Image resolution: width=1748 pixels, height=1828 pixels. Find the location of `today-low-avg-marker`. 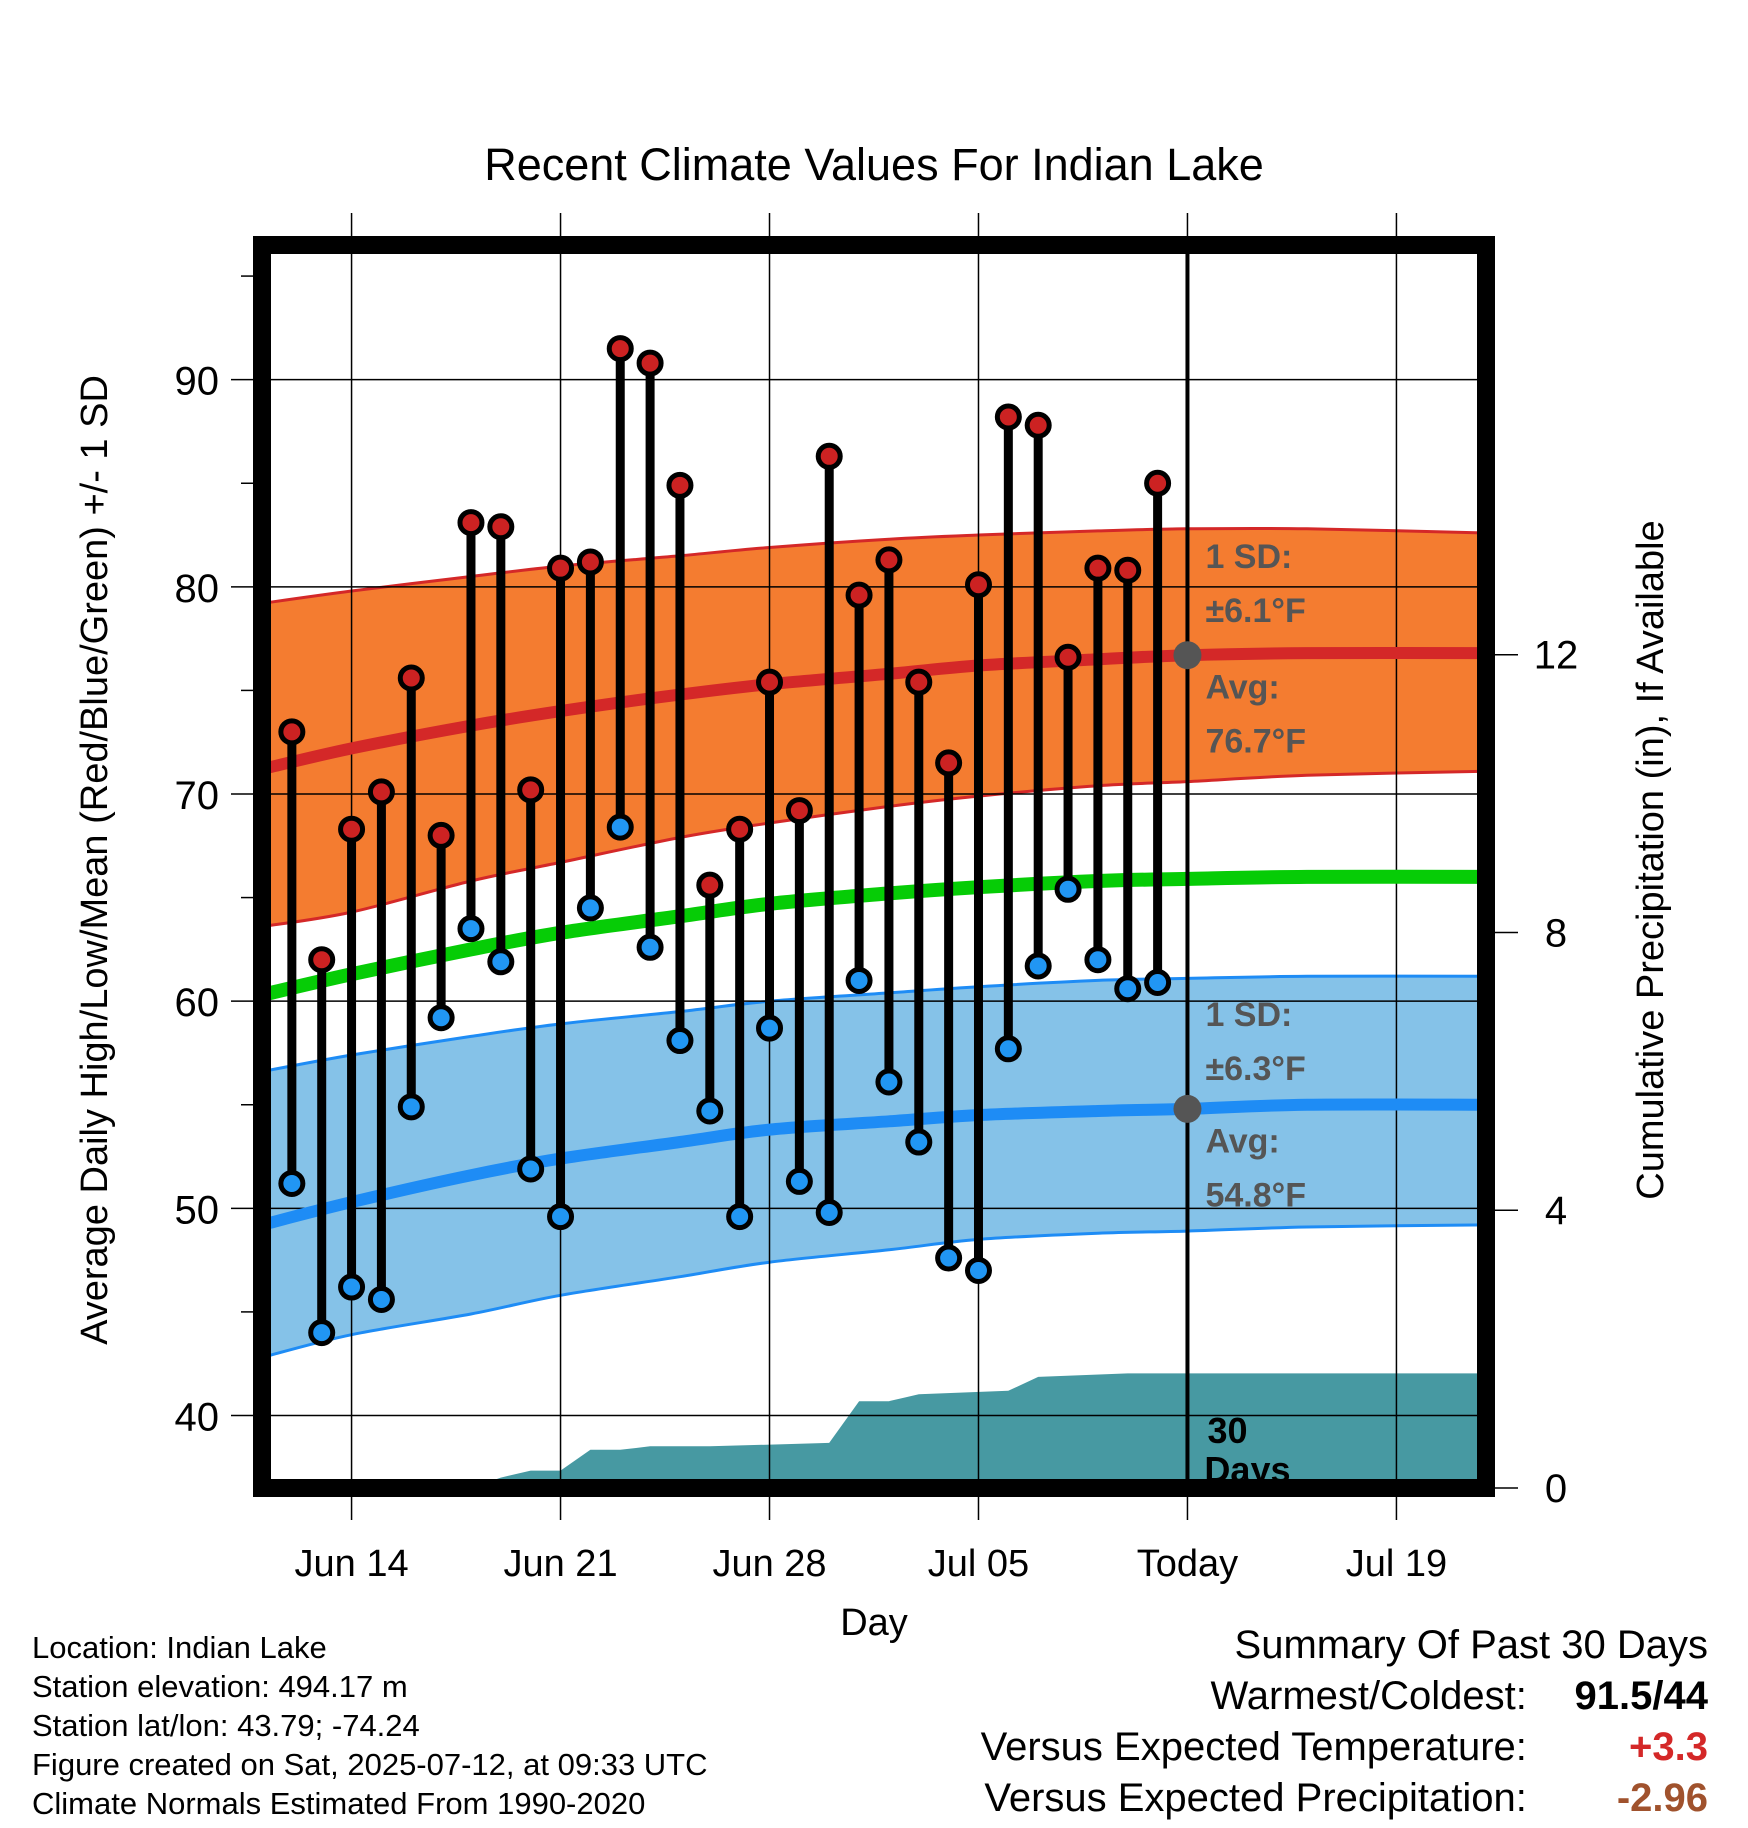

today-low-avg-marker is located at coordinates (1187, 1108).